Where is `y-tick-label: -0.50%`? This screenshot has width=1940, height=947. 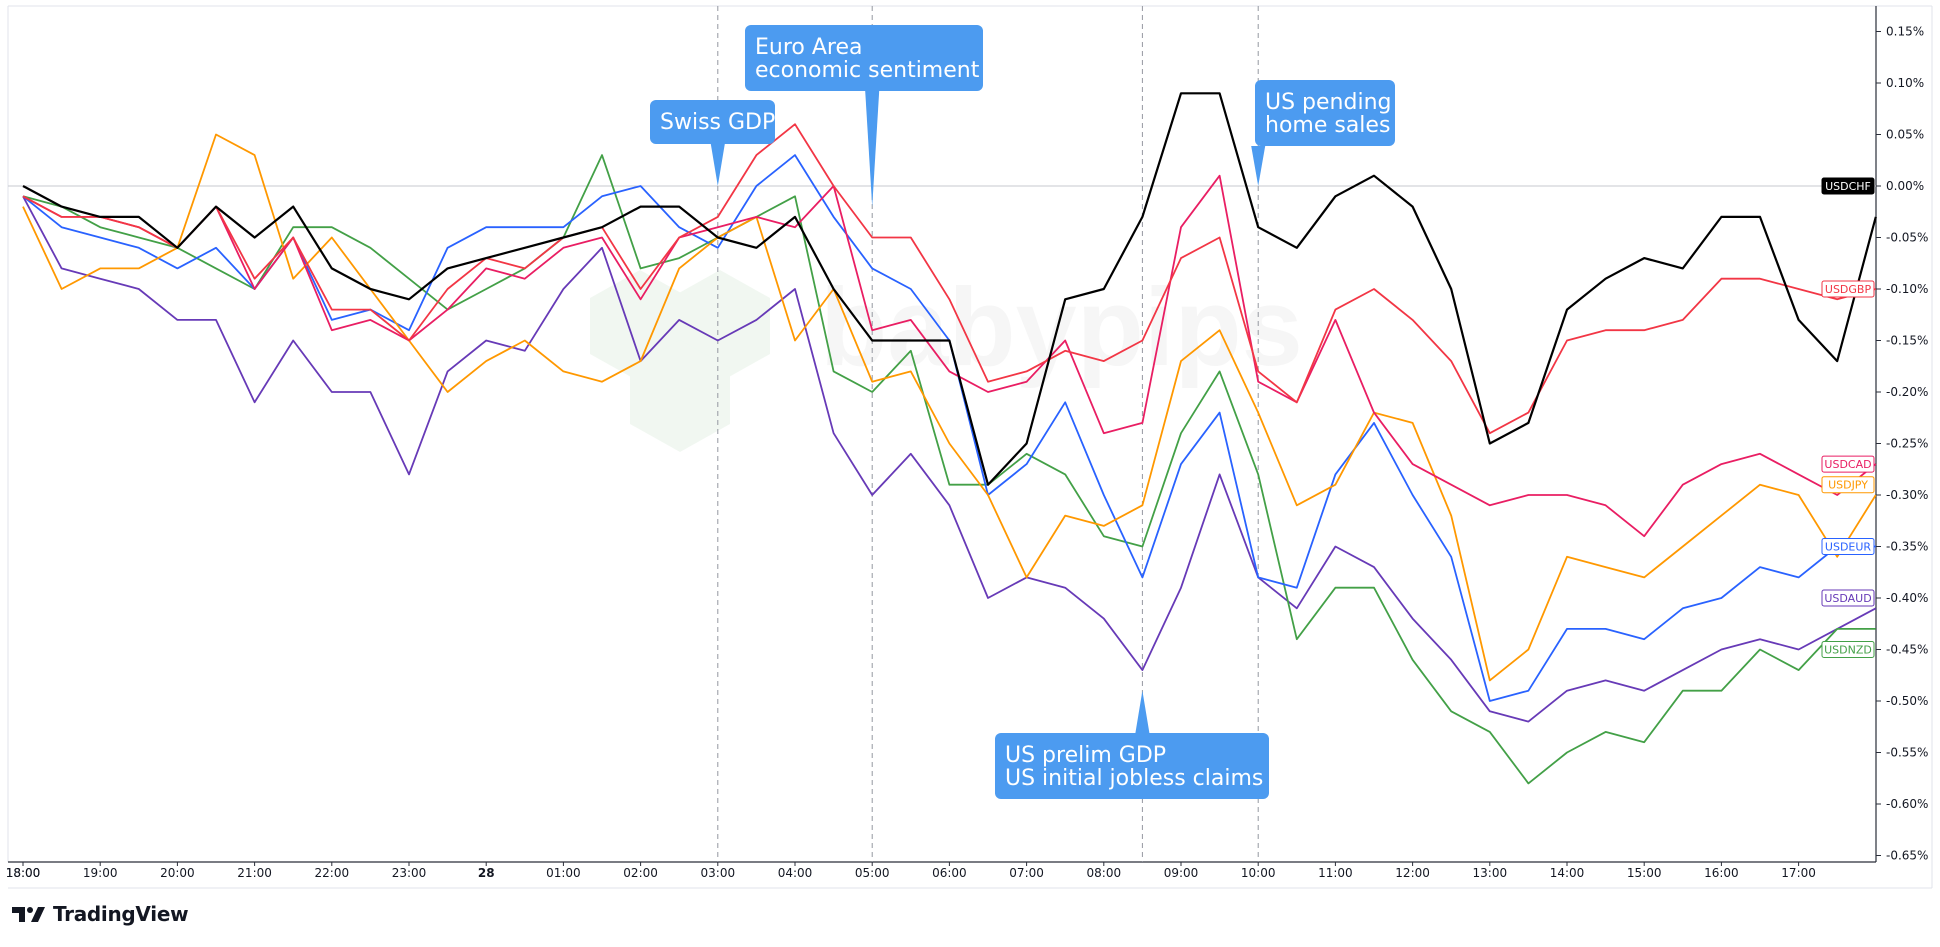
y-tick-label: -0.50% is located at coordinates (1907, 701).